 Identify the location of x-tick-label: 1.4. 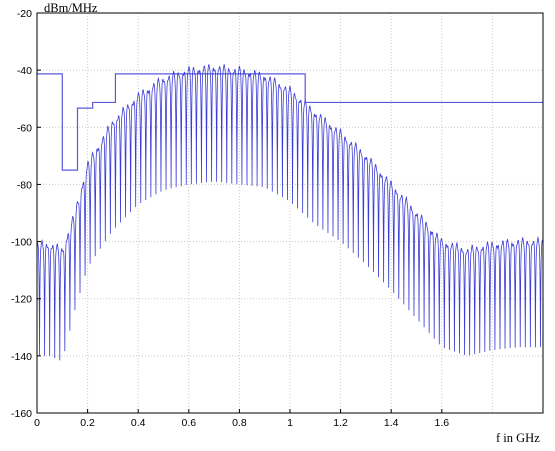
(391, 423).